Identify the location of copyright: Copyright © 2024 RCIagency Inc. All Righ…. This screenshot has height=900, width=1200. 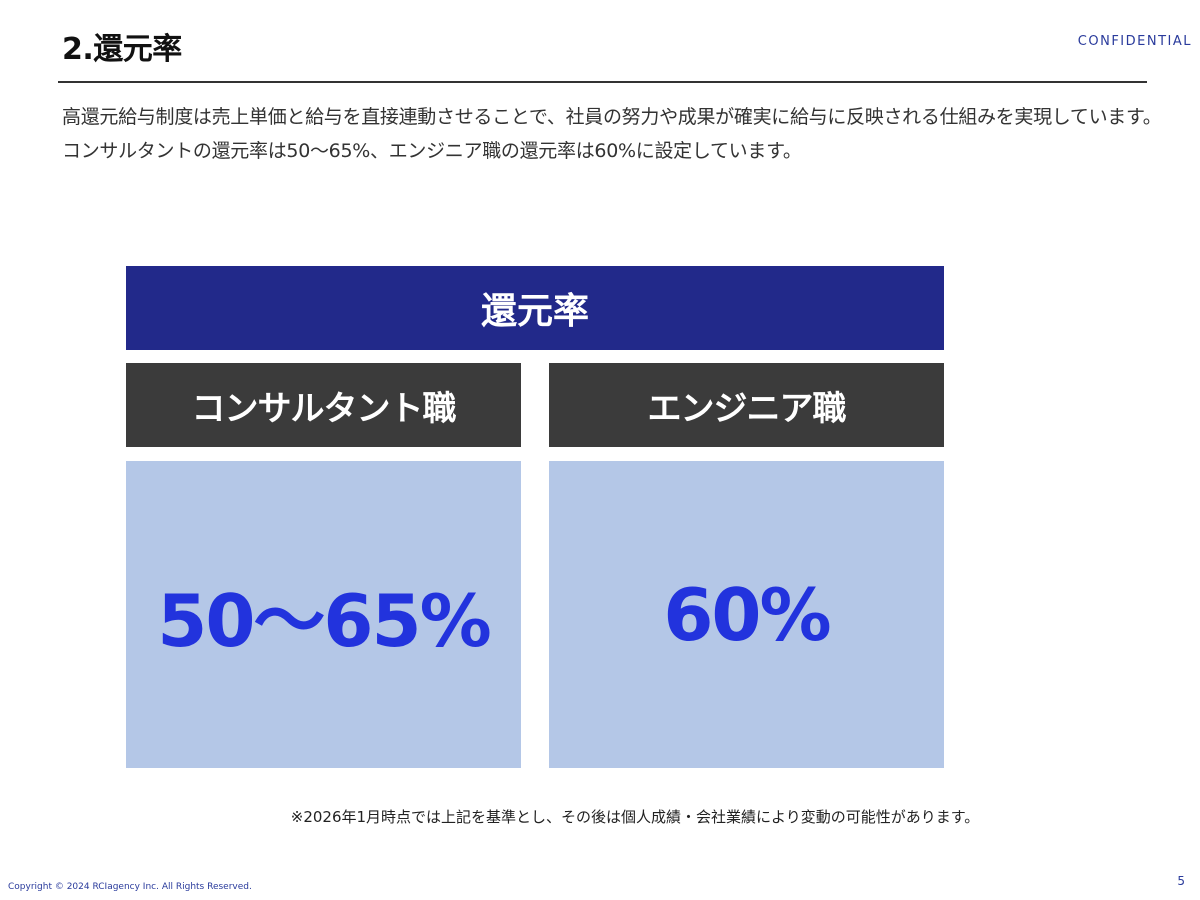
(130, 887).